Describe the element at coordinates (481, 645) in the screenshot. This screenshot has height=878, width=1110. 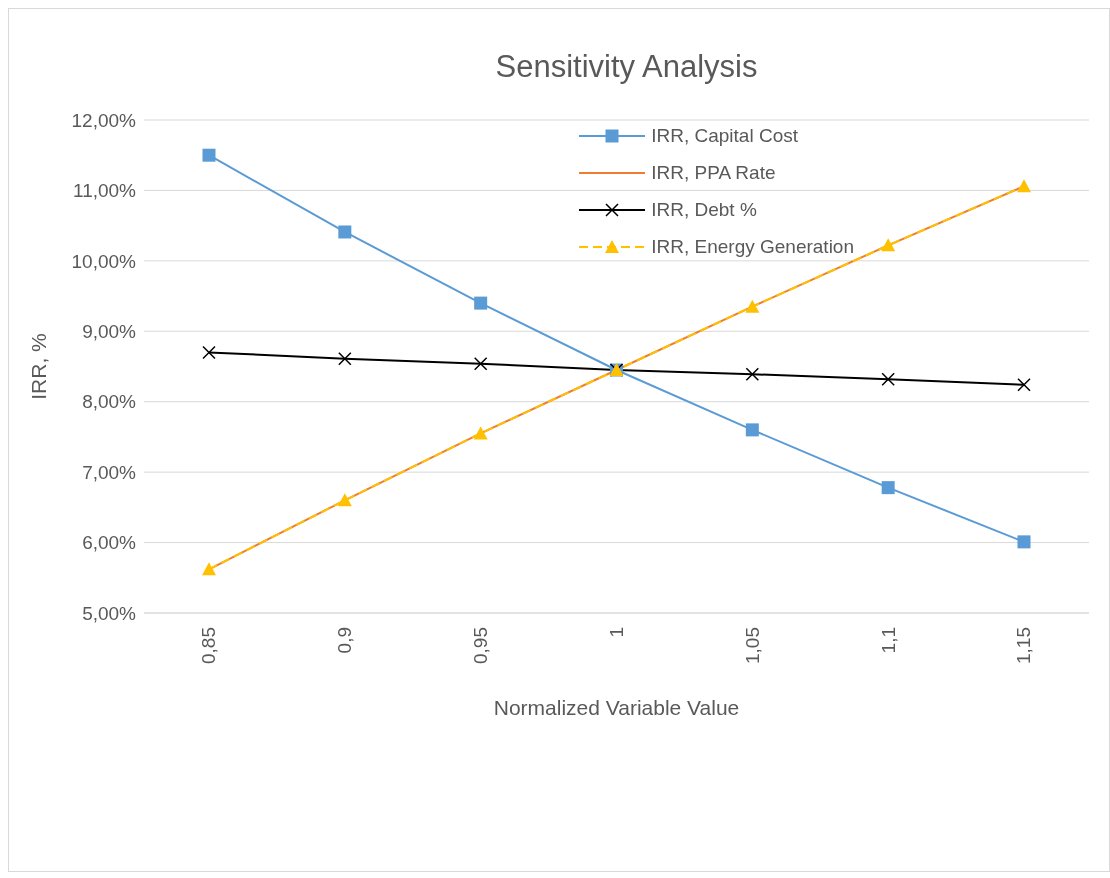
I see `x-tick-label: 0,95` at that location.